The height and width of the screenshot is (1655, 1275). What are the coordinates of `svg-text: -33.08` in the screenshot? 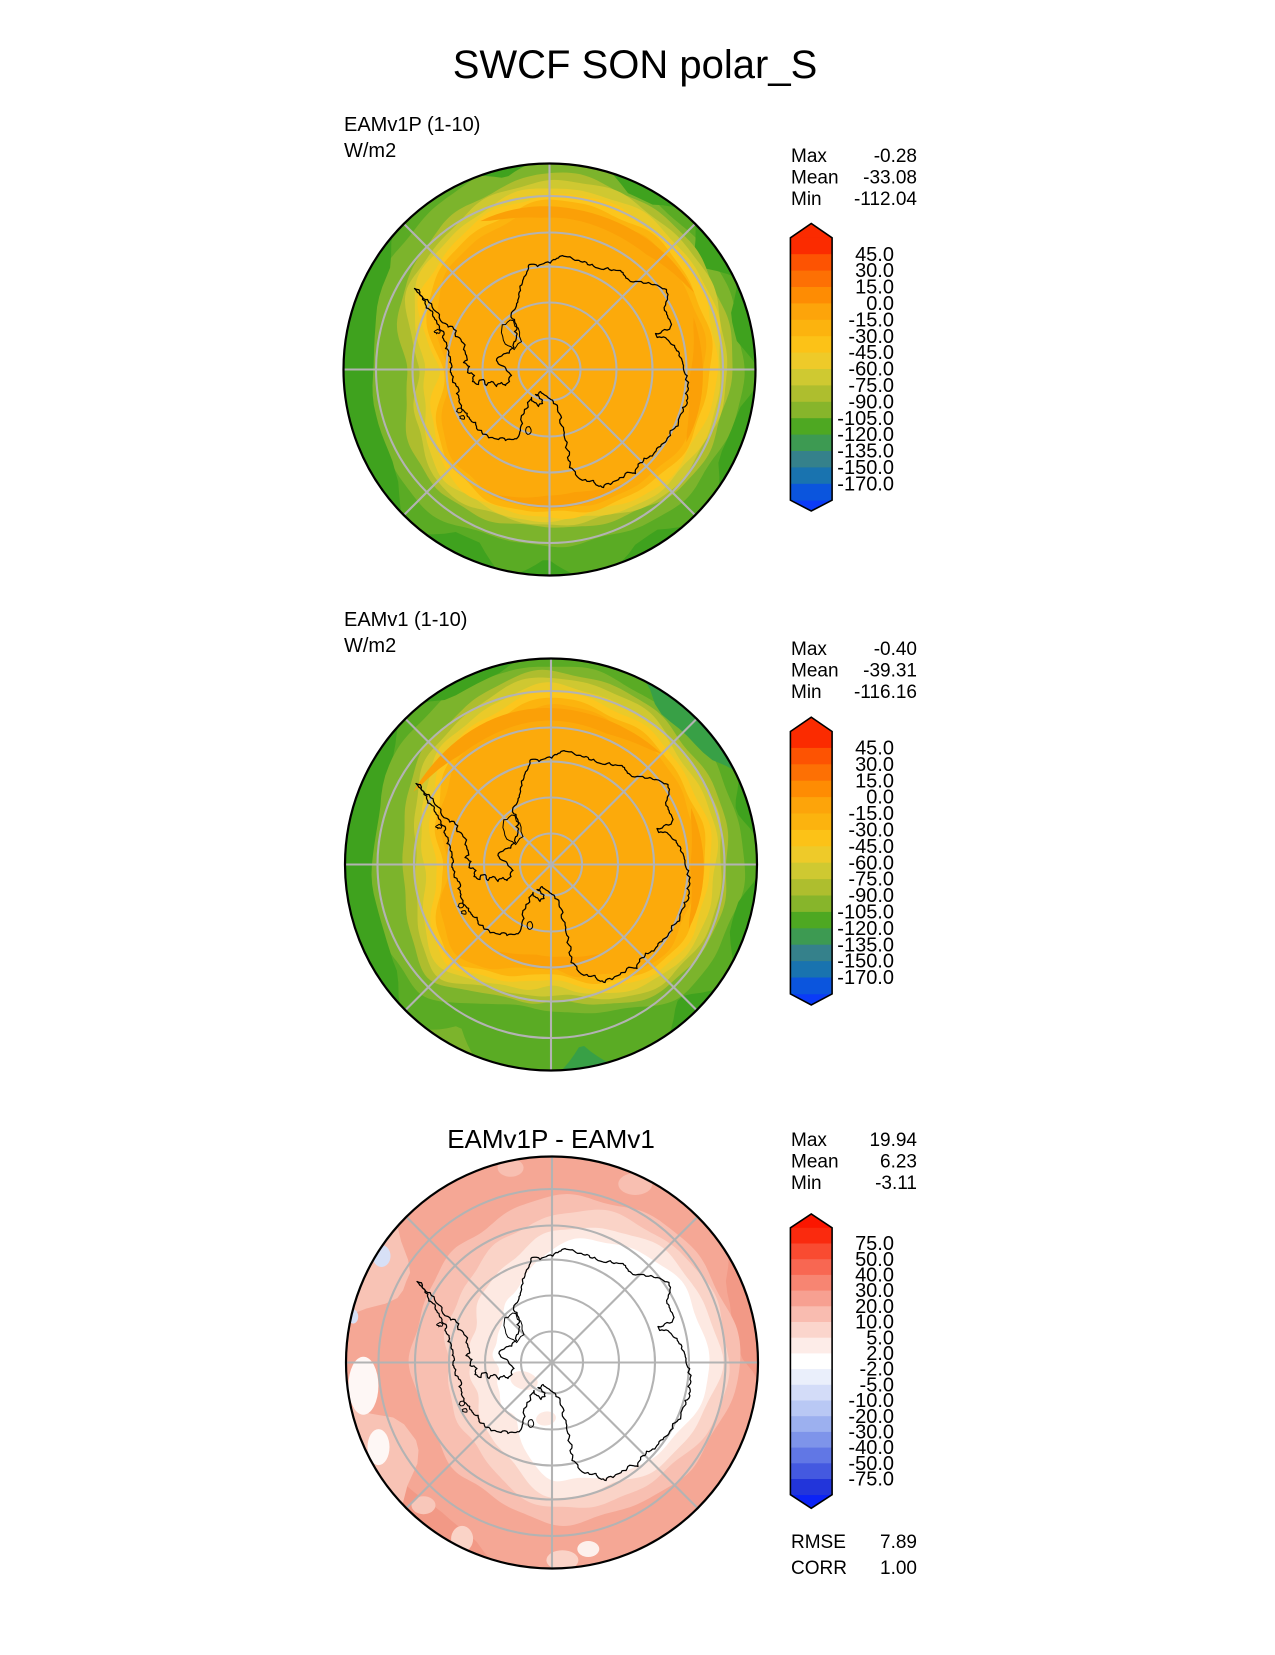 It's located at (890, 178).